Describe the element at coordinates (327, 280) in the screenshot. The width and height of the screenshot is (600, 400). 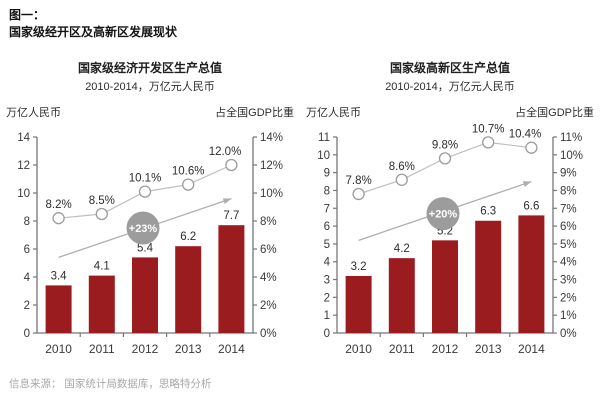
I see `svg-text: 3` at that location.